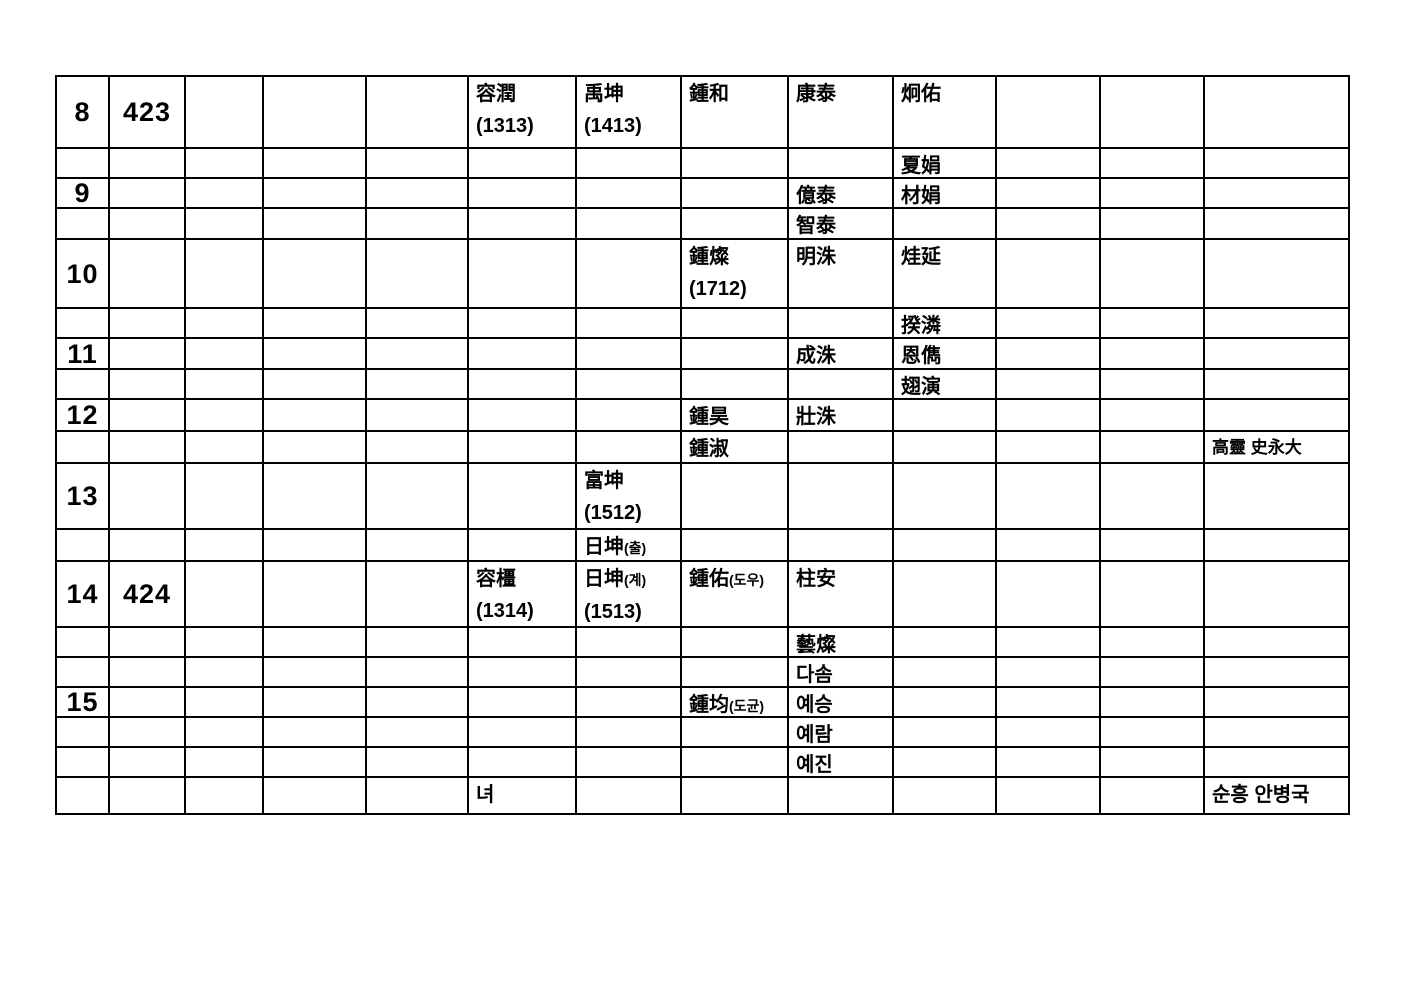 The height and width of the screenshot is (992, 1403). Describe the element at coordinates (1049, 274) in the screenshot. I see `table-cell-r5-c11` at that location.